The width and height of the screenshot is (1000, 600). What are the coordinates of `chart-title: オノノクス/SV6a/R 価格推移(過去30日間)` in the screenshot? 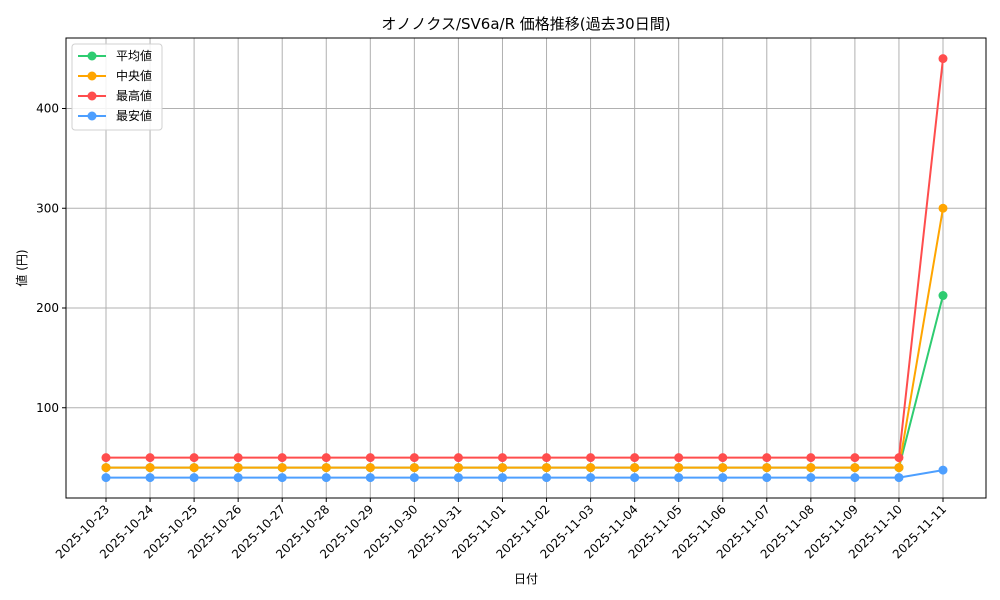 It's located at (525, 24).